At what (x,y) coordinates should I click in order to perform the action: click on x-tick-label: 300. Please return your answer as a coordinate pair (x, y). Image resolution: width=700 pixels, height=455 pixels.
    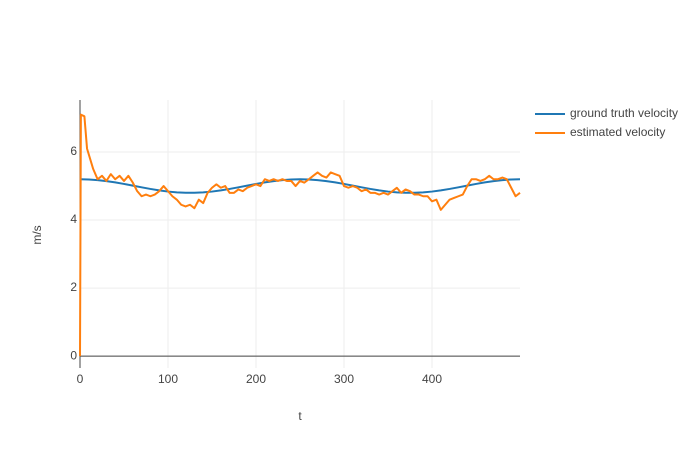
    Looking at the image, I should click on (344, 379).